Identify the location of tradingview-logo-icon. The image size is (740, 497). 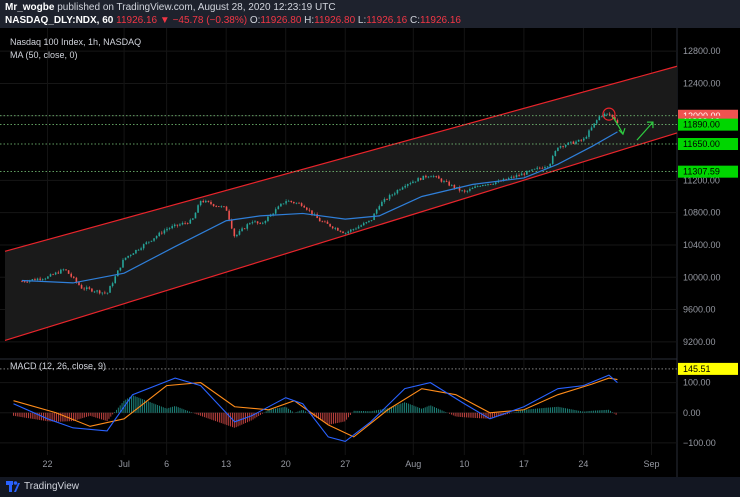
(13, 486).